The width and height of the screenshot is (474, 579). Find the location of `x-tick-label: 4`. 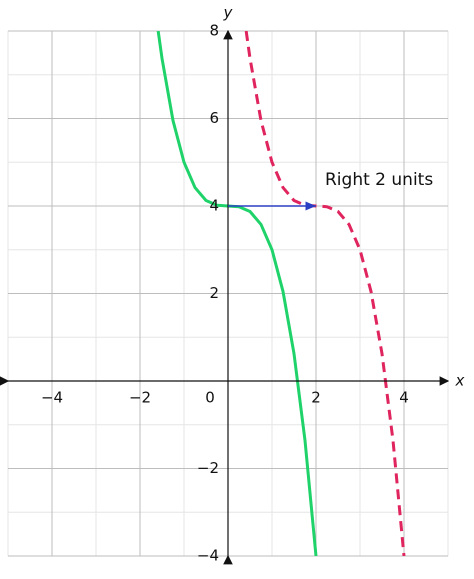

x-tick-label: 4 is located at coordinates (404, 398).